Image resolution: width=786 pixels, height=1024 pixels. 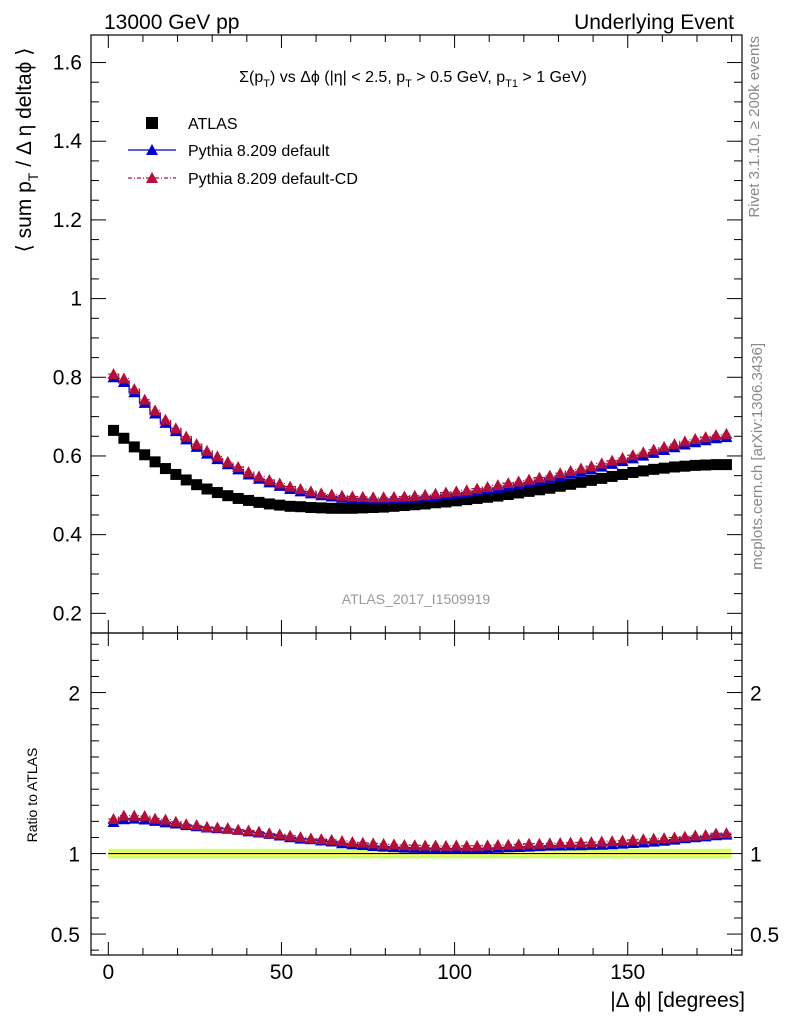 I want to click on y-tick-label: 0.4, so click(x=68, y=535).